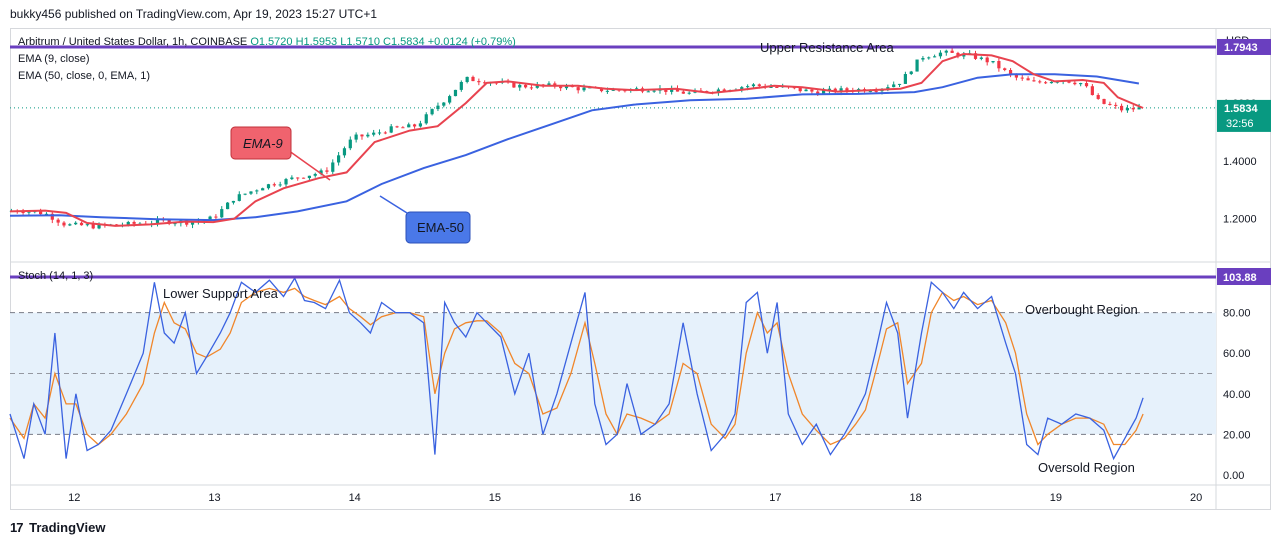  What do you see at coordinates (1233, 476) in the screenshot?
I see `stoch-tick-label: 0.00` at bounding box center [1233, 476].